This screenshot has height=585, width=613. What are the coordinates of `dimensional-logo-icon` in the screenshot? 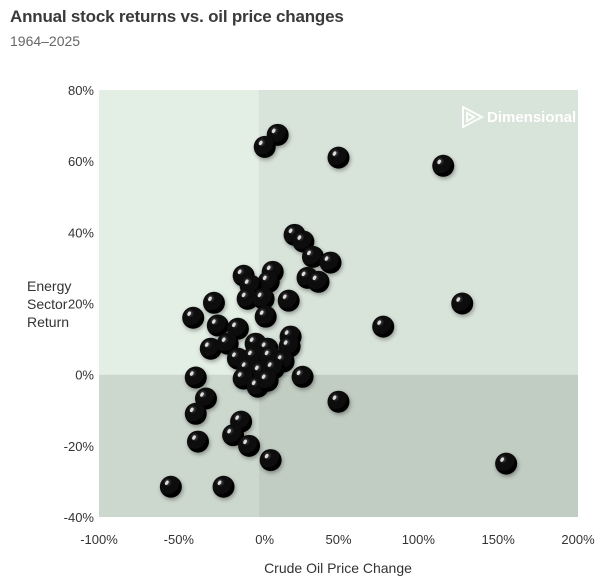 It's located at (473, 117).